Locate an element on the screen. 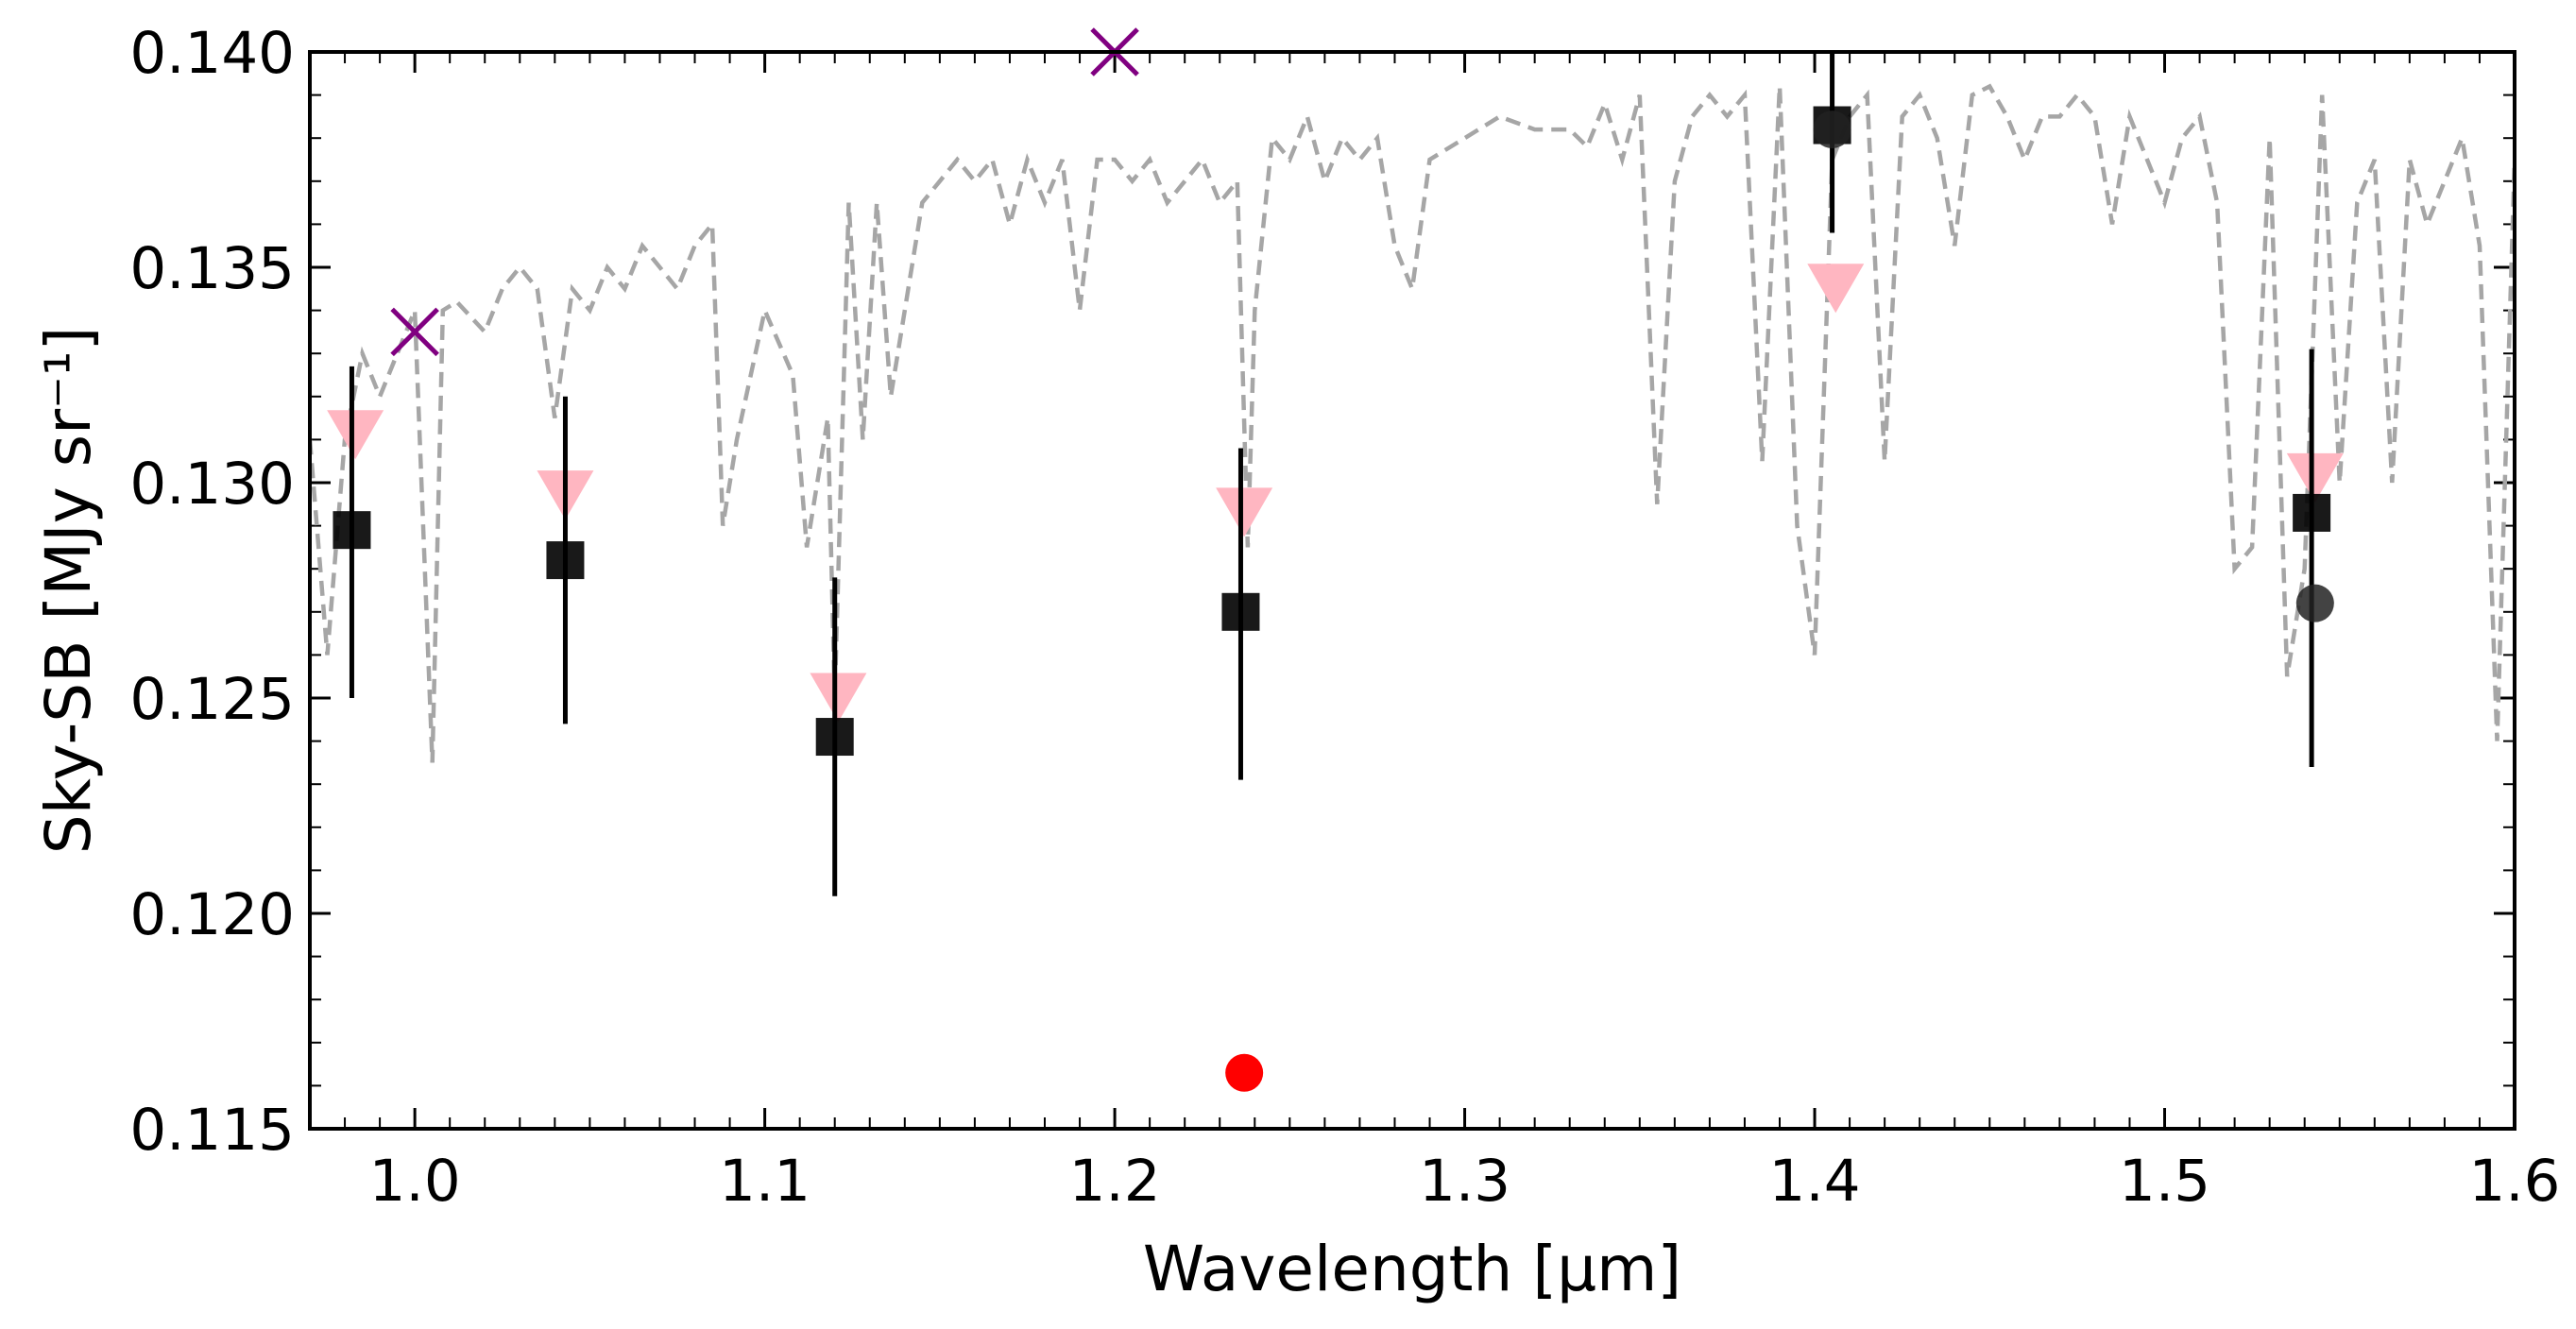 This screenshot has height=1329, width=2576. y-tick-label: 0.115 is located at coordinates (212, 1130).